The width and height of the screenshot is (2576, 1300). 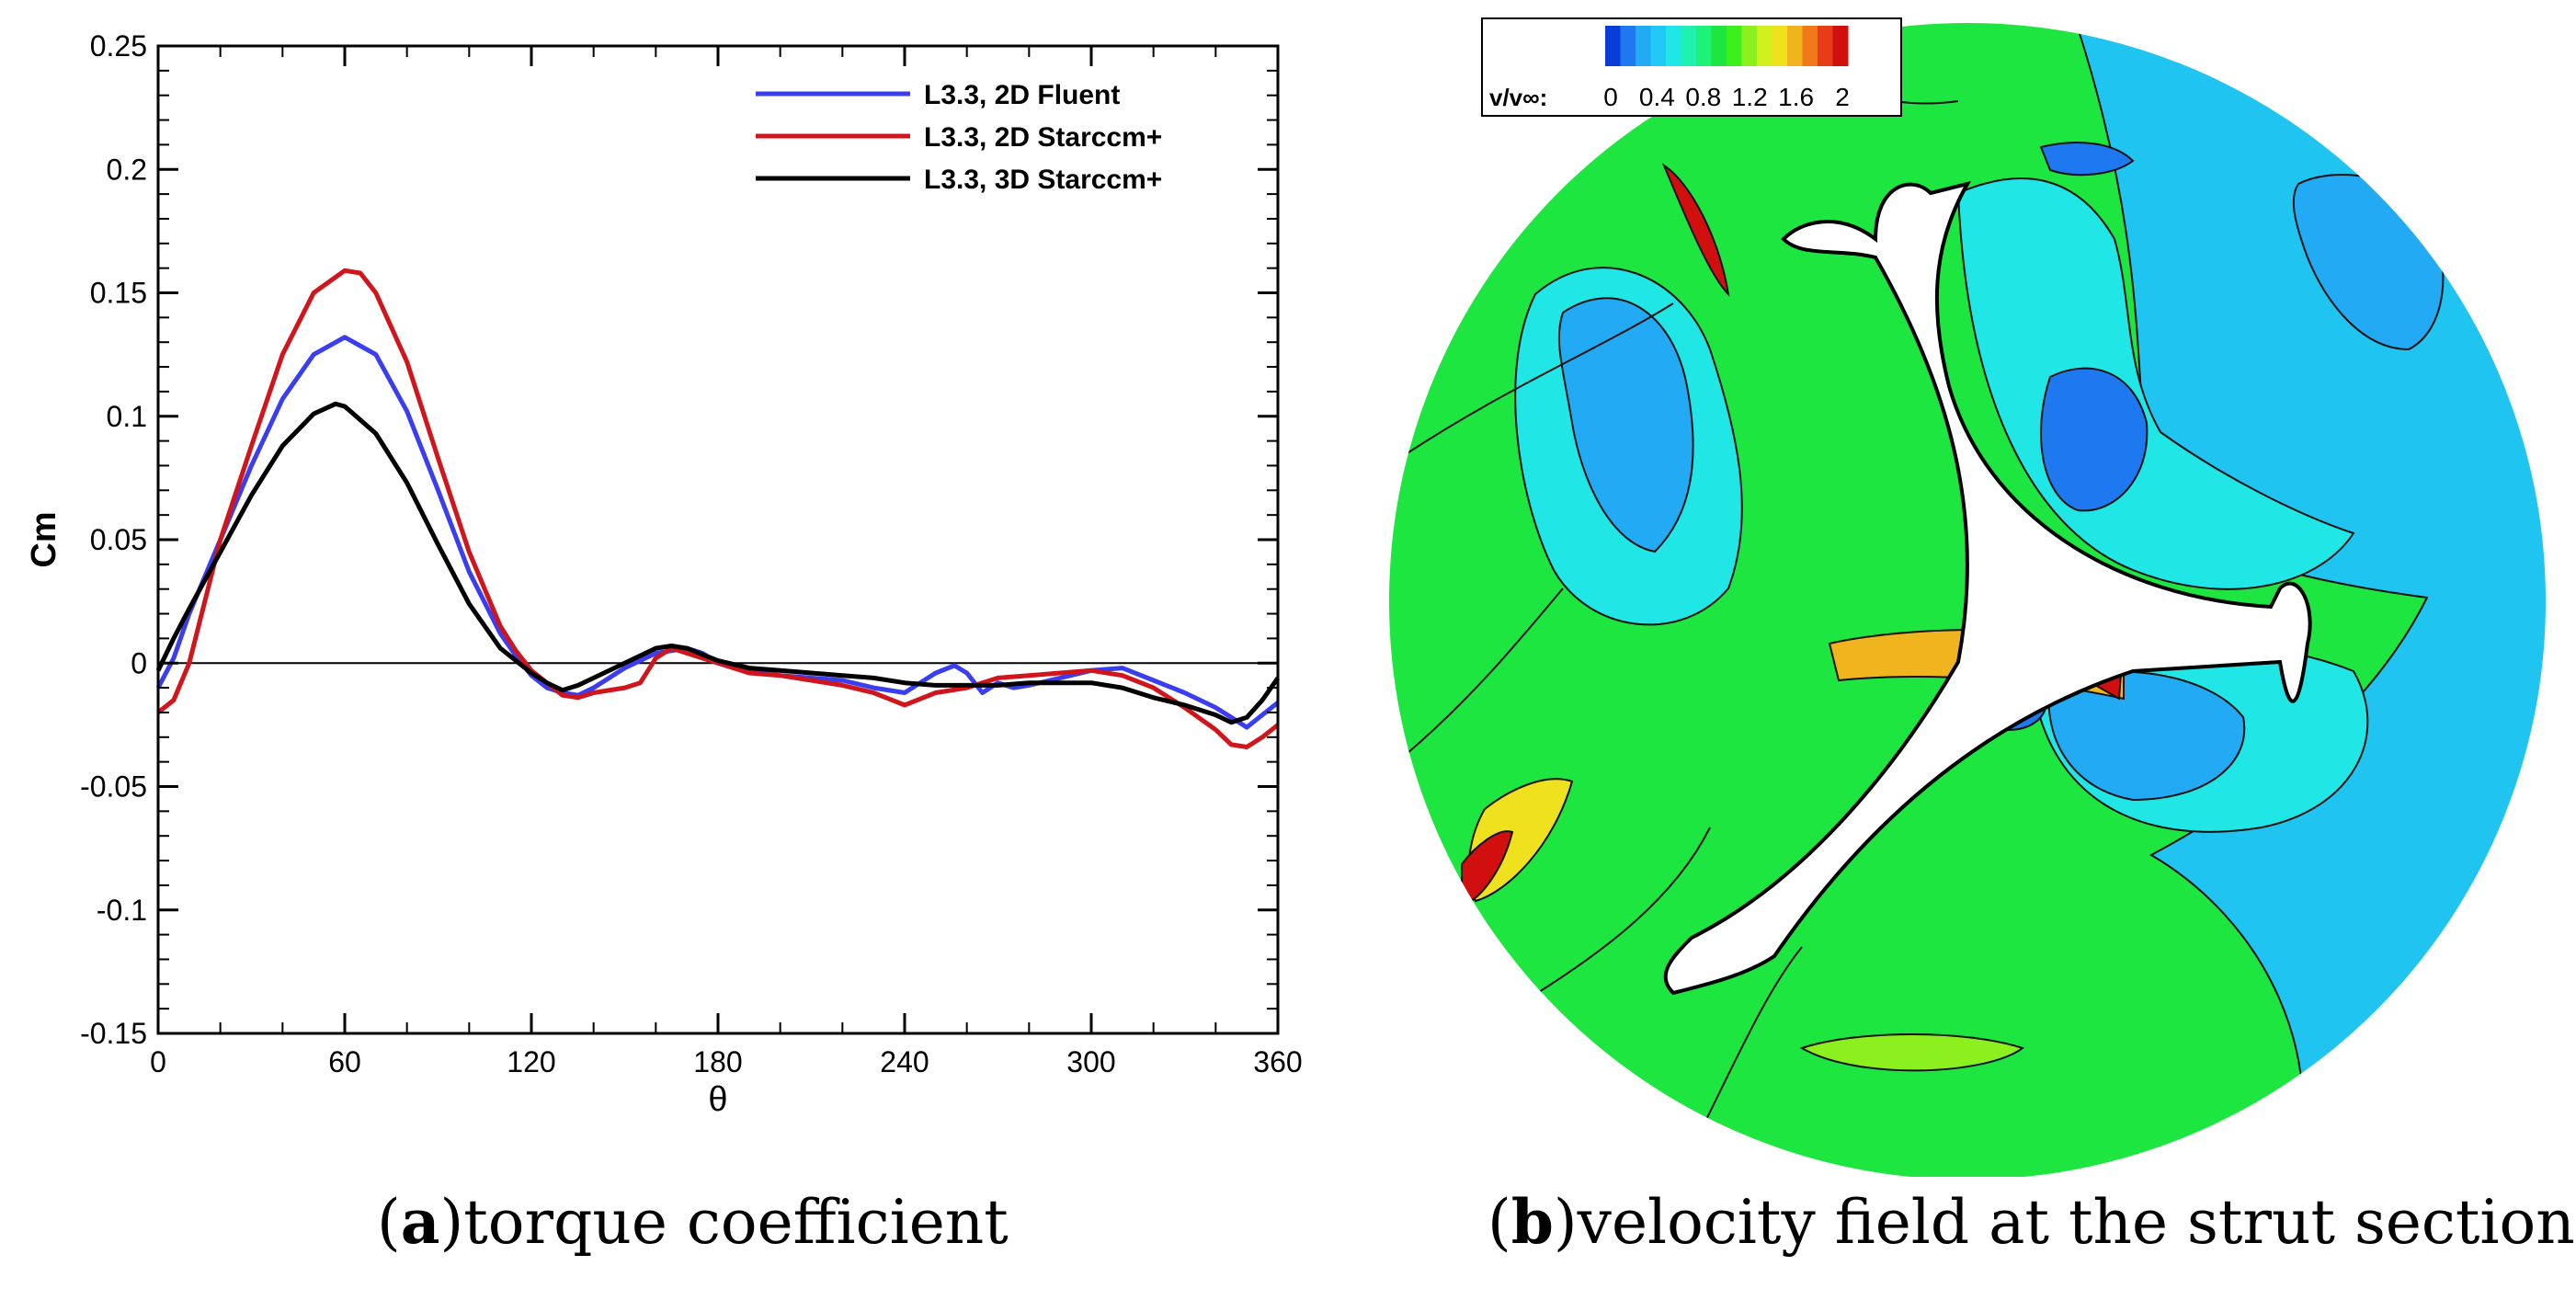 I want to click on y-tick-label: 0, so click(x=139, y=663).